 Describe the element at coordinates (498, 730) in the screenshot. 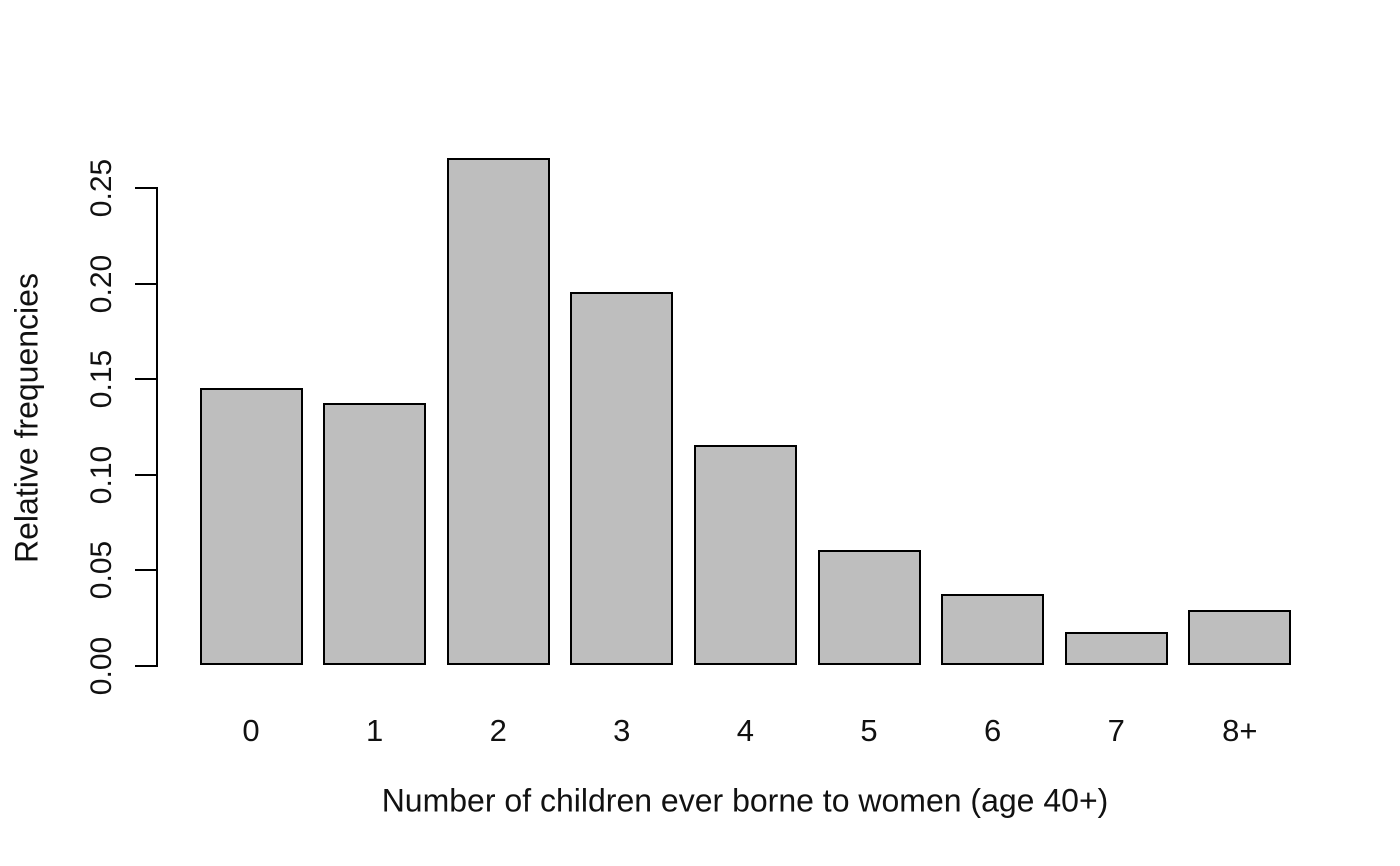

I see `x-tick-label: 2` at that location.